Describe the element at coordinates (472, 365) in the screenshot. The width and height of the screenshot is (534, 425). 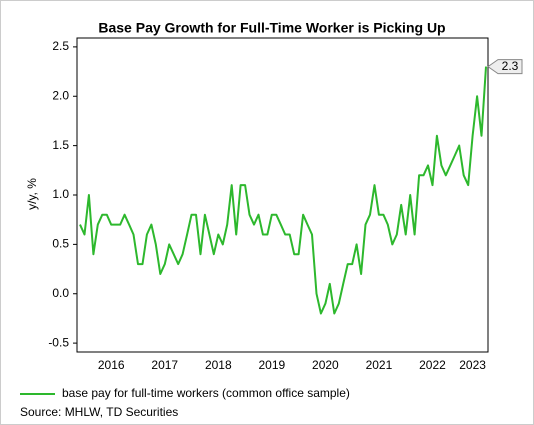
I see `x-tick-label: 2023` at that location.